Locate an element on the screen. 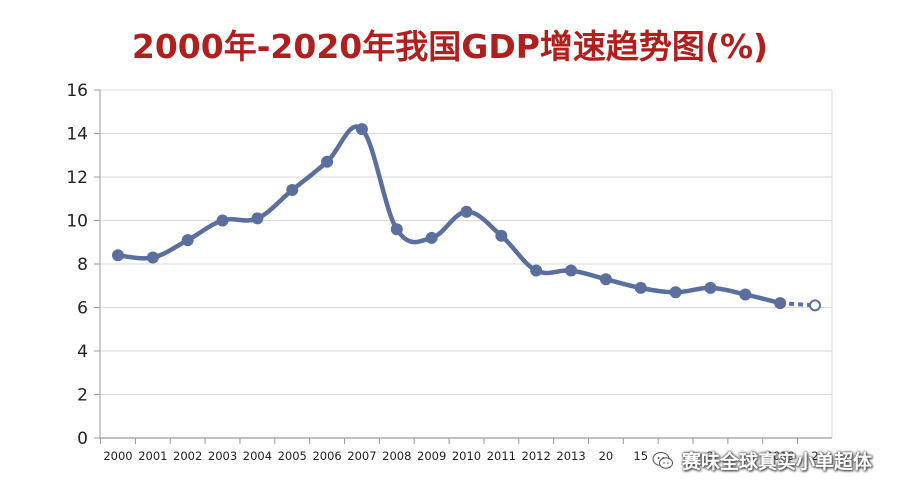 The width and height of the screenshot is (900, 500). x-tick-label: 2011 is located at coordinates (501, 456).